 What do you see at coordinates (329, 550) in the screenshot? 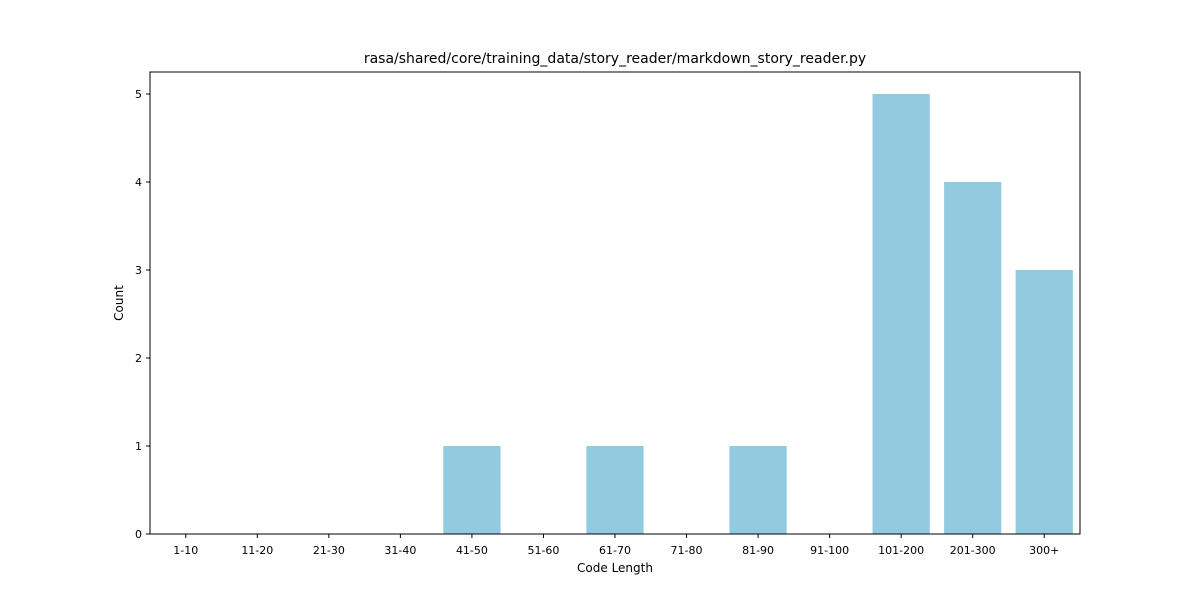
I see `x-tick-label: 21-30` at bounding box center [329, 550].